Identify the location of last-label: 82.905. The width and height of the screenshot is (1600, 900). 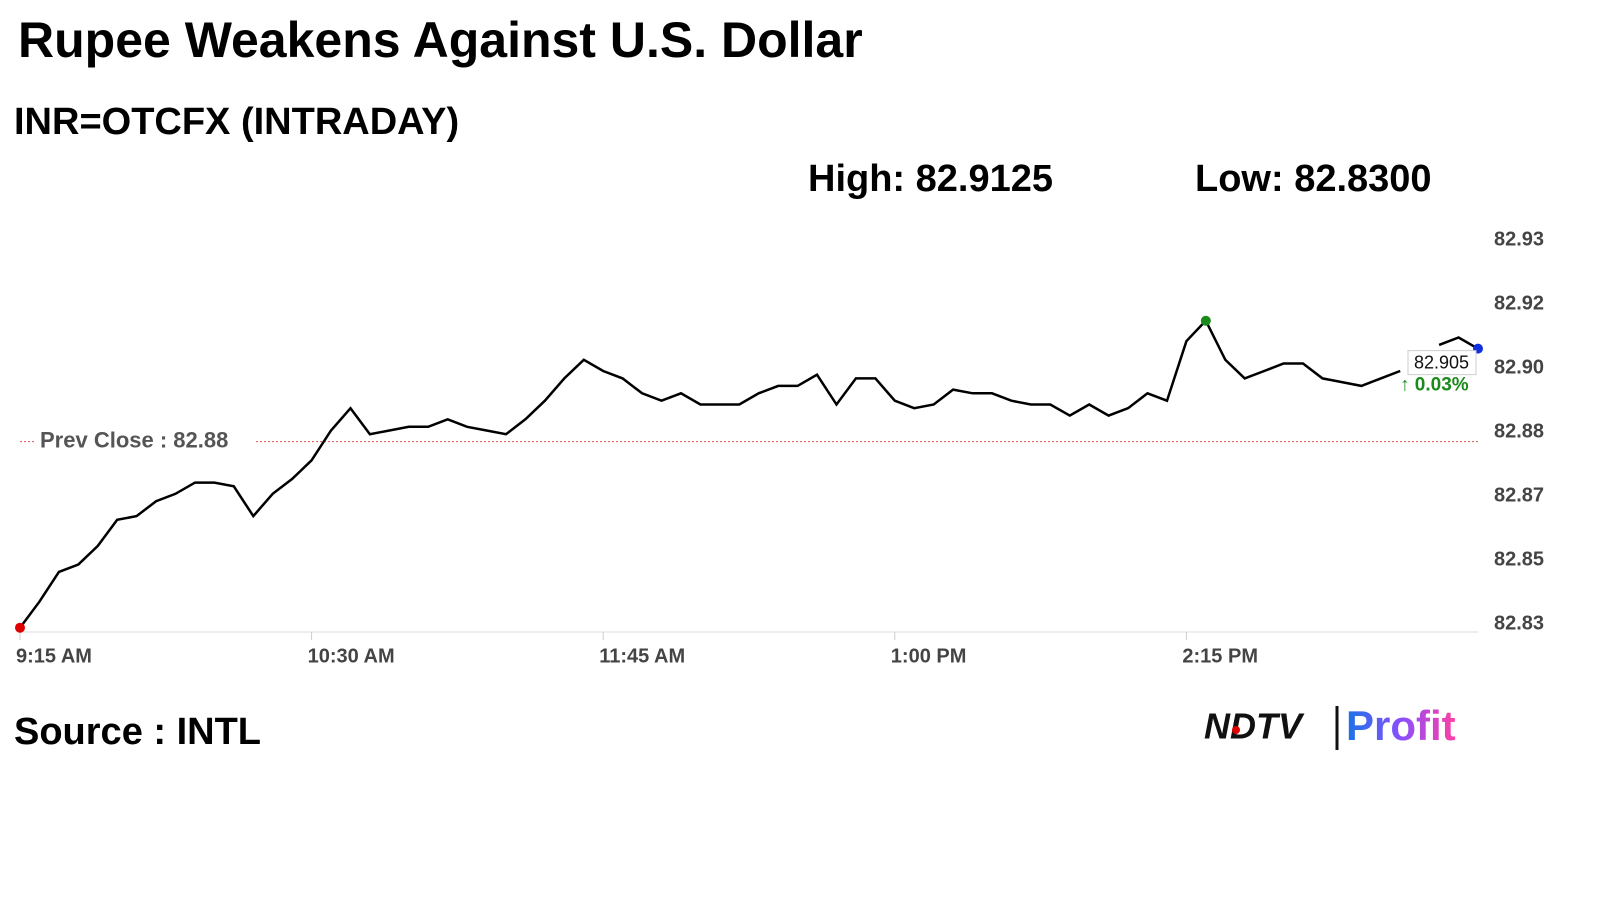
(1441, 362).